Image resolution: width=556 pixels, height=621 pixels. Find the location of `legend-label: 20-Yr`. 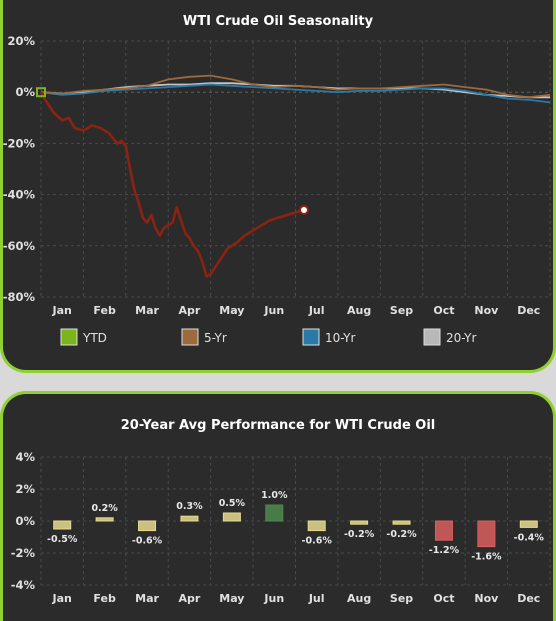

legend-label: 20-Yr is located at coordinates (461, 338).